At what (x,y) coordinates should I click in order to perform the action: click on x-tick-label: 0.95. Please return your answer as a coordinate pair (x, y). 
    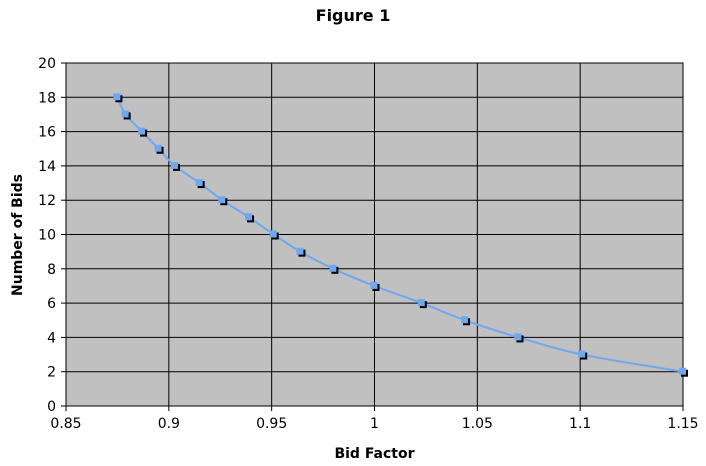
    Looking at the image, I should click on (271, 424).